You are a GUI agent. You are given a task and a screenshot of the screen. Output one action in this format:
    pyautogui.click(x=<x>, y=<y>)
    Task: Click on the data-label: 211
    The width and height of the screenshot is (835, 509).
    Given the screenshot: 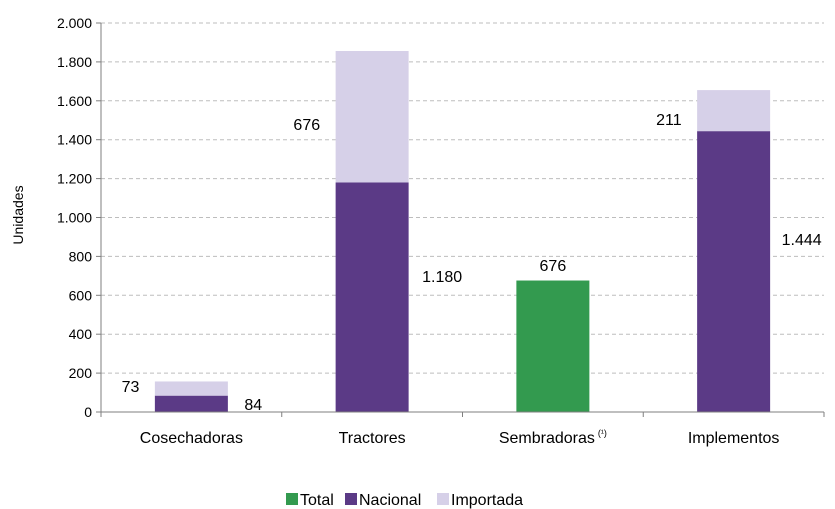 What is the action you would take?
    pyautogui.click(x=669, y=120)
    